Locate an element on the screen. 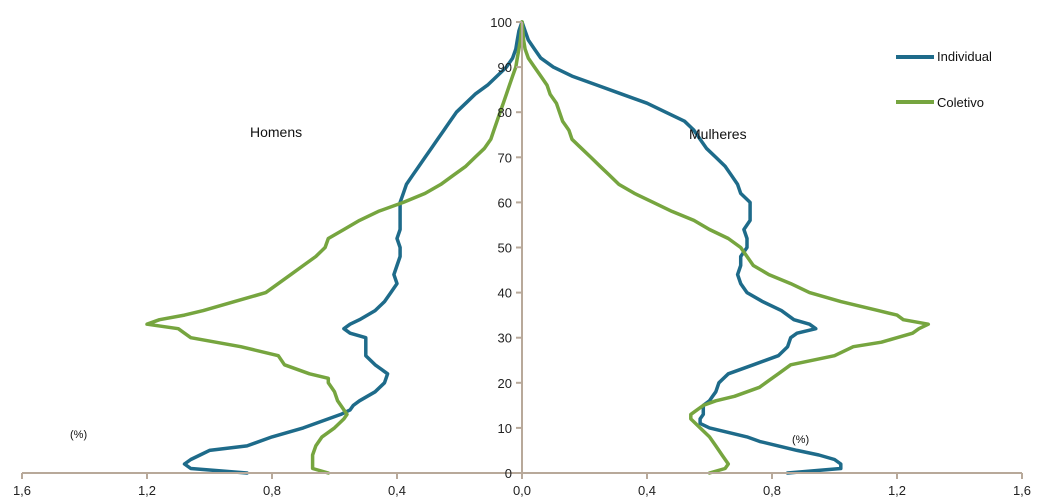 This screenshot has height=502, width=1038. y-tick-label: 60 is located at coordinates (505, 202).